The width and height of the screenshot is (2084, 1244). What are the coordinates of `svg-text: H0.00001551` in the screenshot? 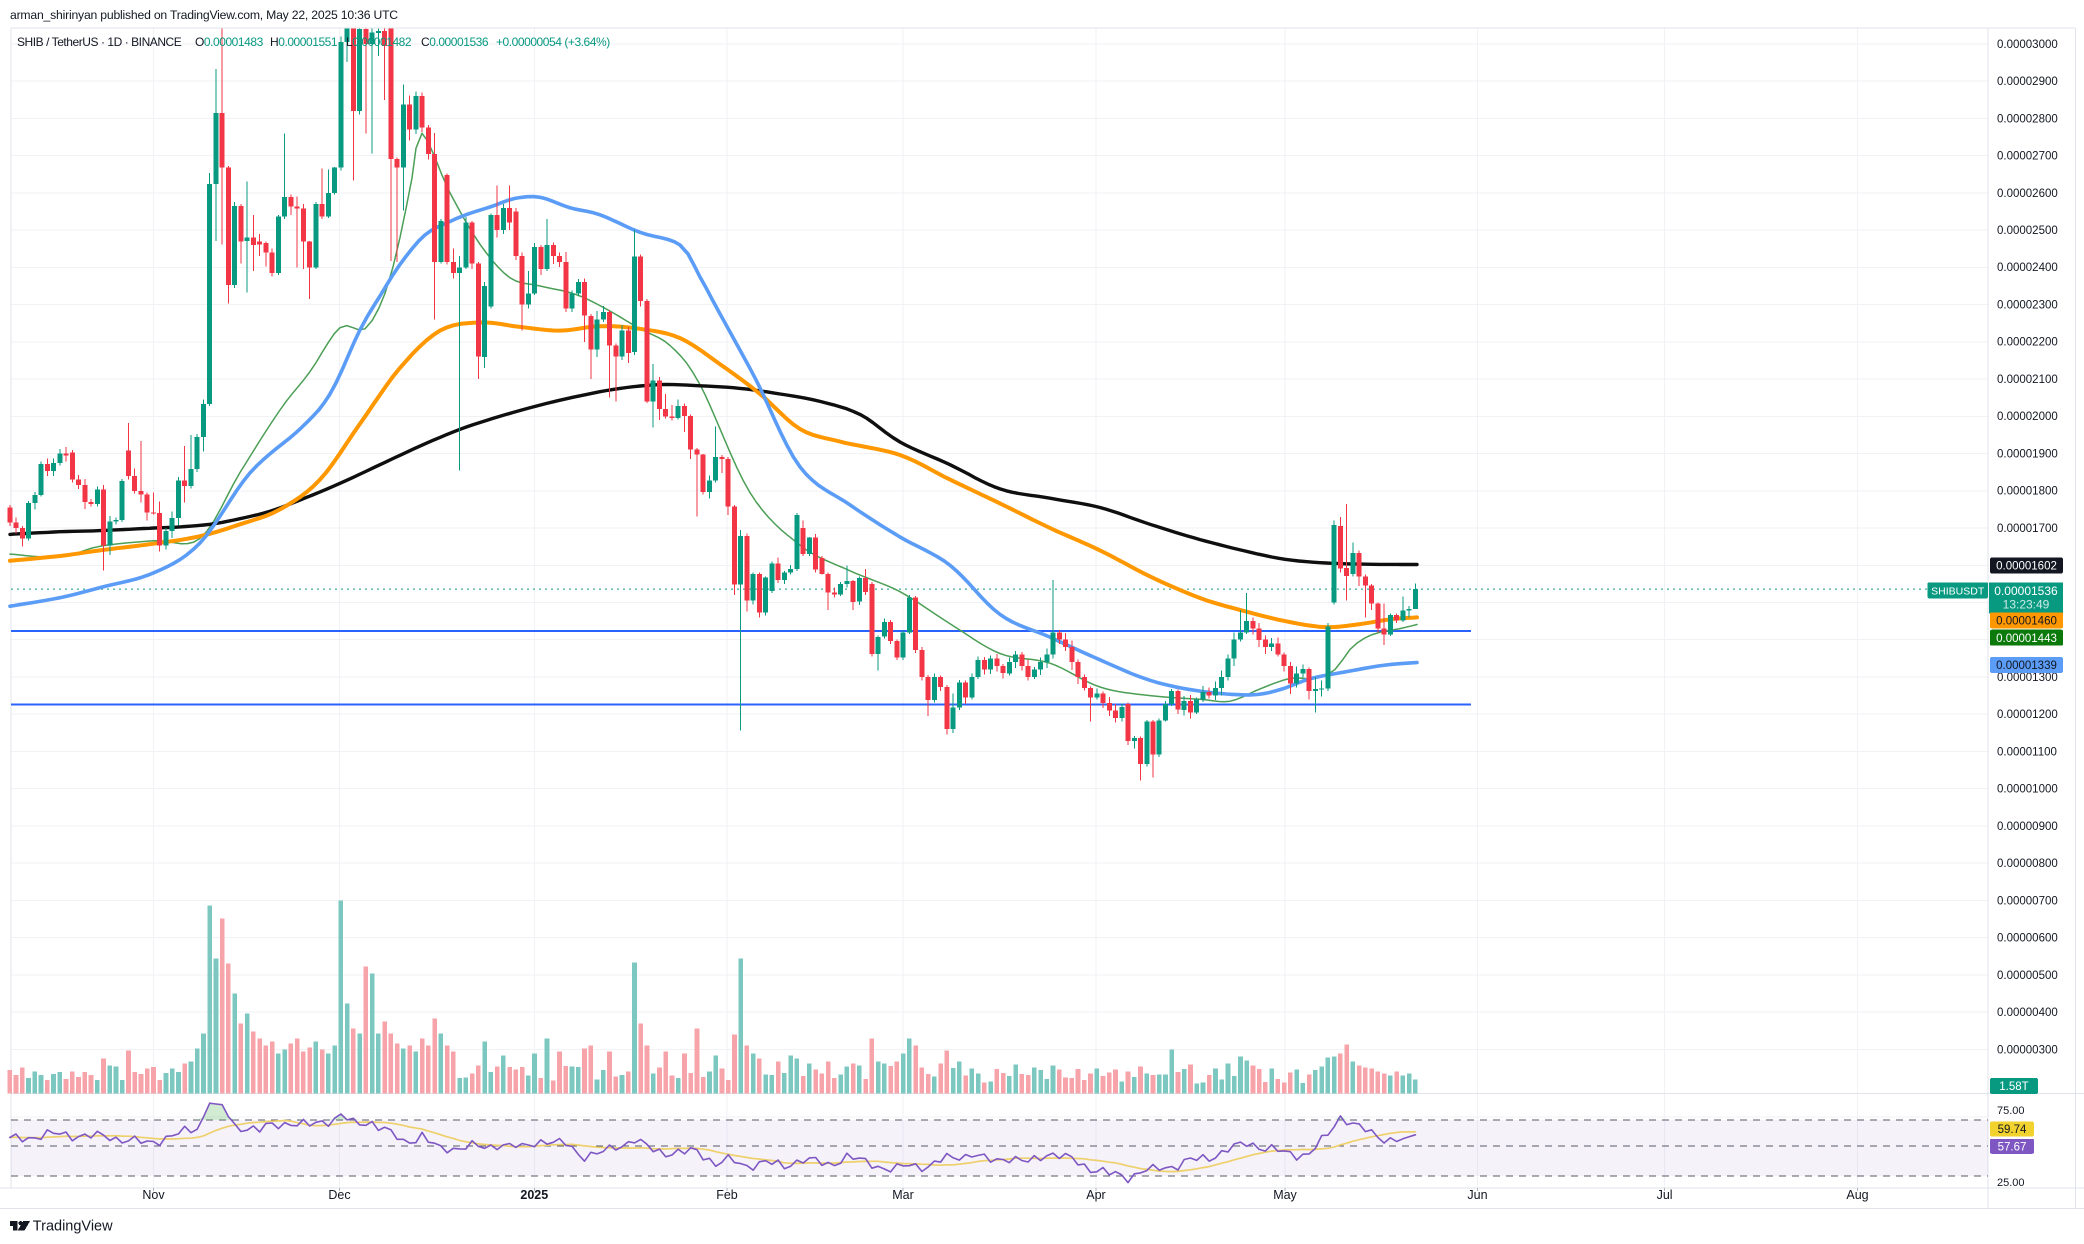 It's located at (304, 42).